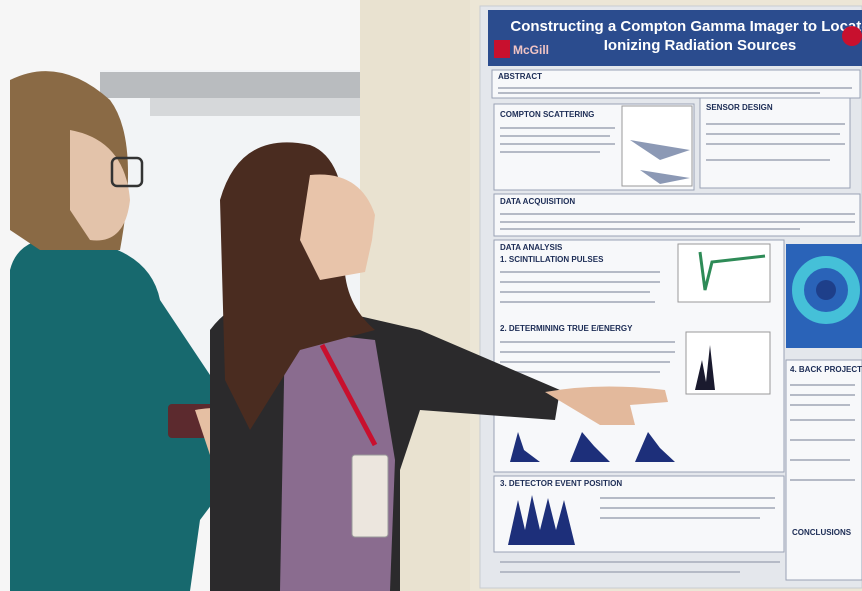 This screenshot has height=591, width=862. I want to click on plot-line, so click(732, 271).